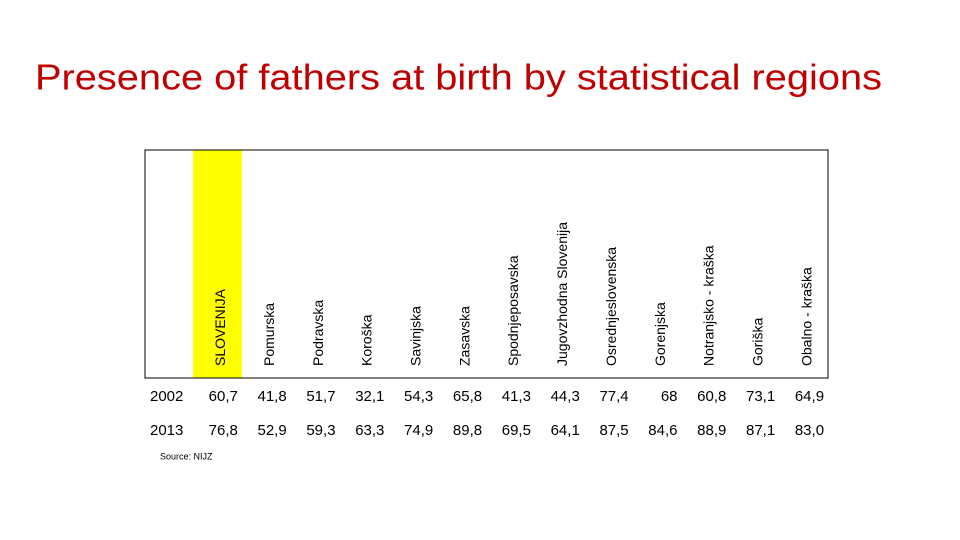  Describe the element at coordinates (271, 430) in the screenshot. I see `cell-value: 52,9` at that location.